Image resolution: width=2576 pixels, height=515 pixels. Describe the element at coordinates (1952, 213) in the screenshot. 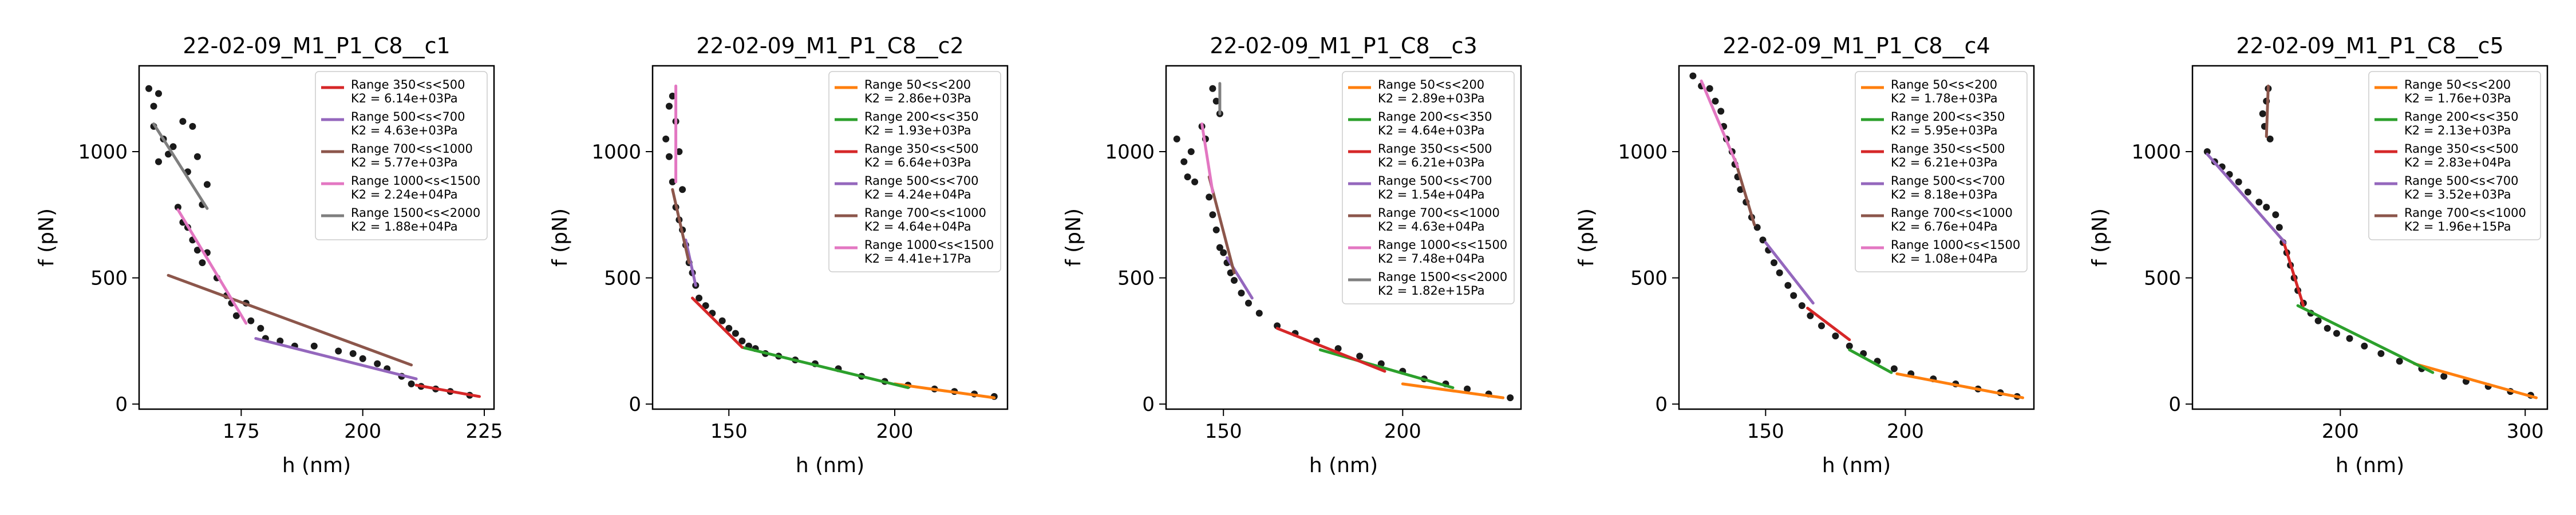

I see `legend-entry-name: Range 700<s<1000` at that location.